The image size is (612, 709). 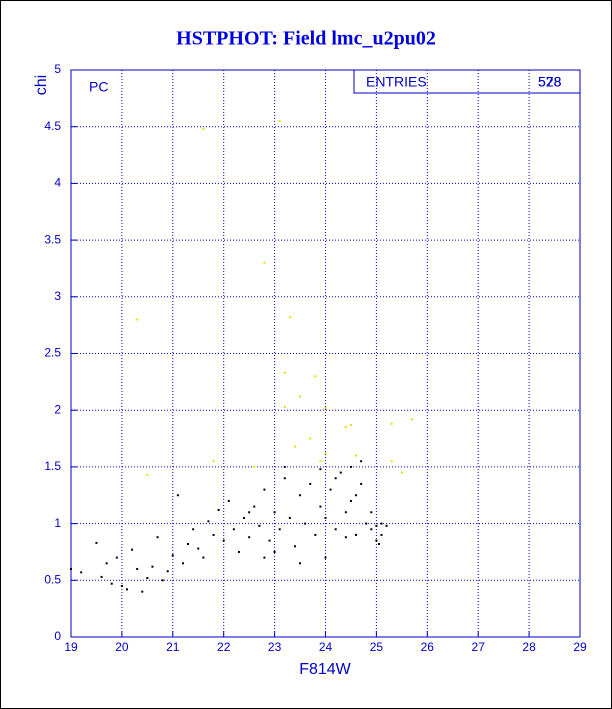 I want to click on y-tick-label: 2, so click(x=57, y=409).